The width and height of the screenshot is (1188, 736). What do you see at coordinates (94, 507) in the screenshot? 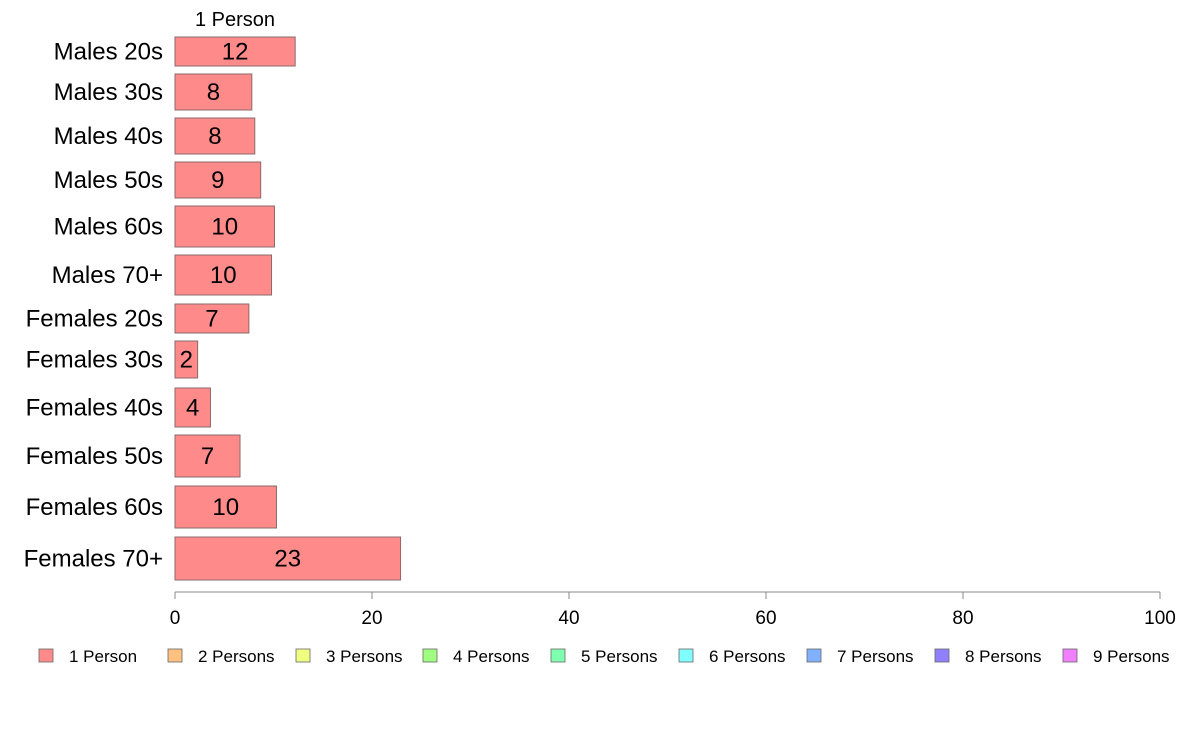
I see `category-label: Females 60s` at bounding box center [94, 507].